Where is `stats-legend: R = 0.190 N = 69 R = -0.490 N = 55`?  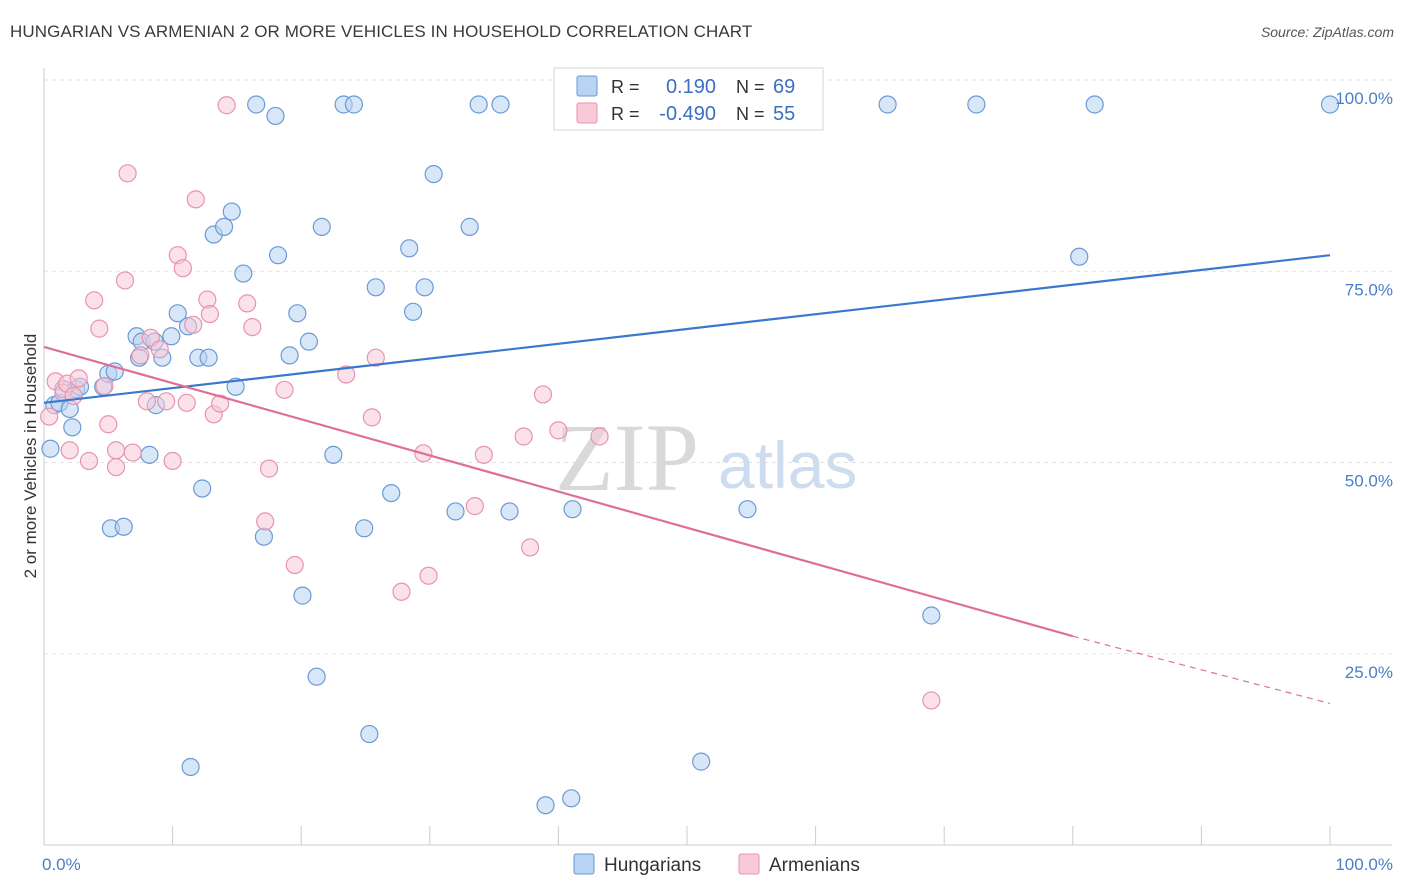
stats-legend: R = 0.190 N = 69 R = -0.490 N = 55 is located at coordinates (688, 99).